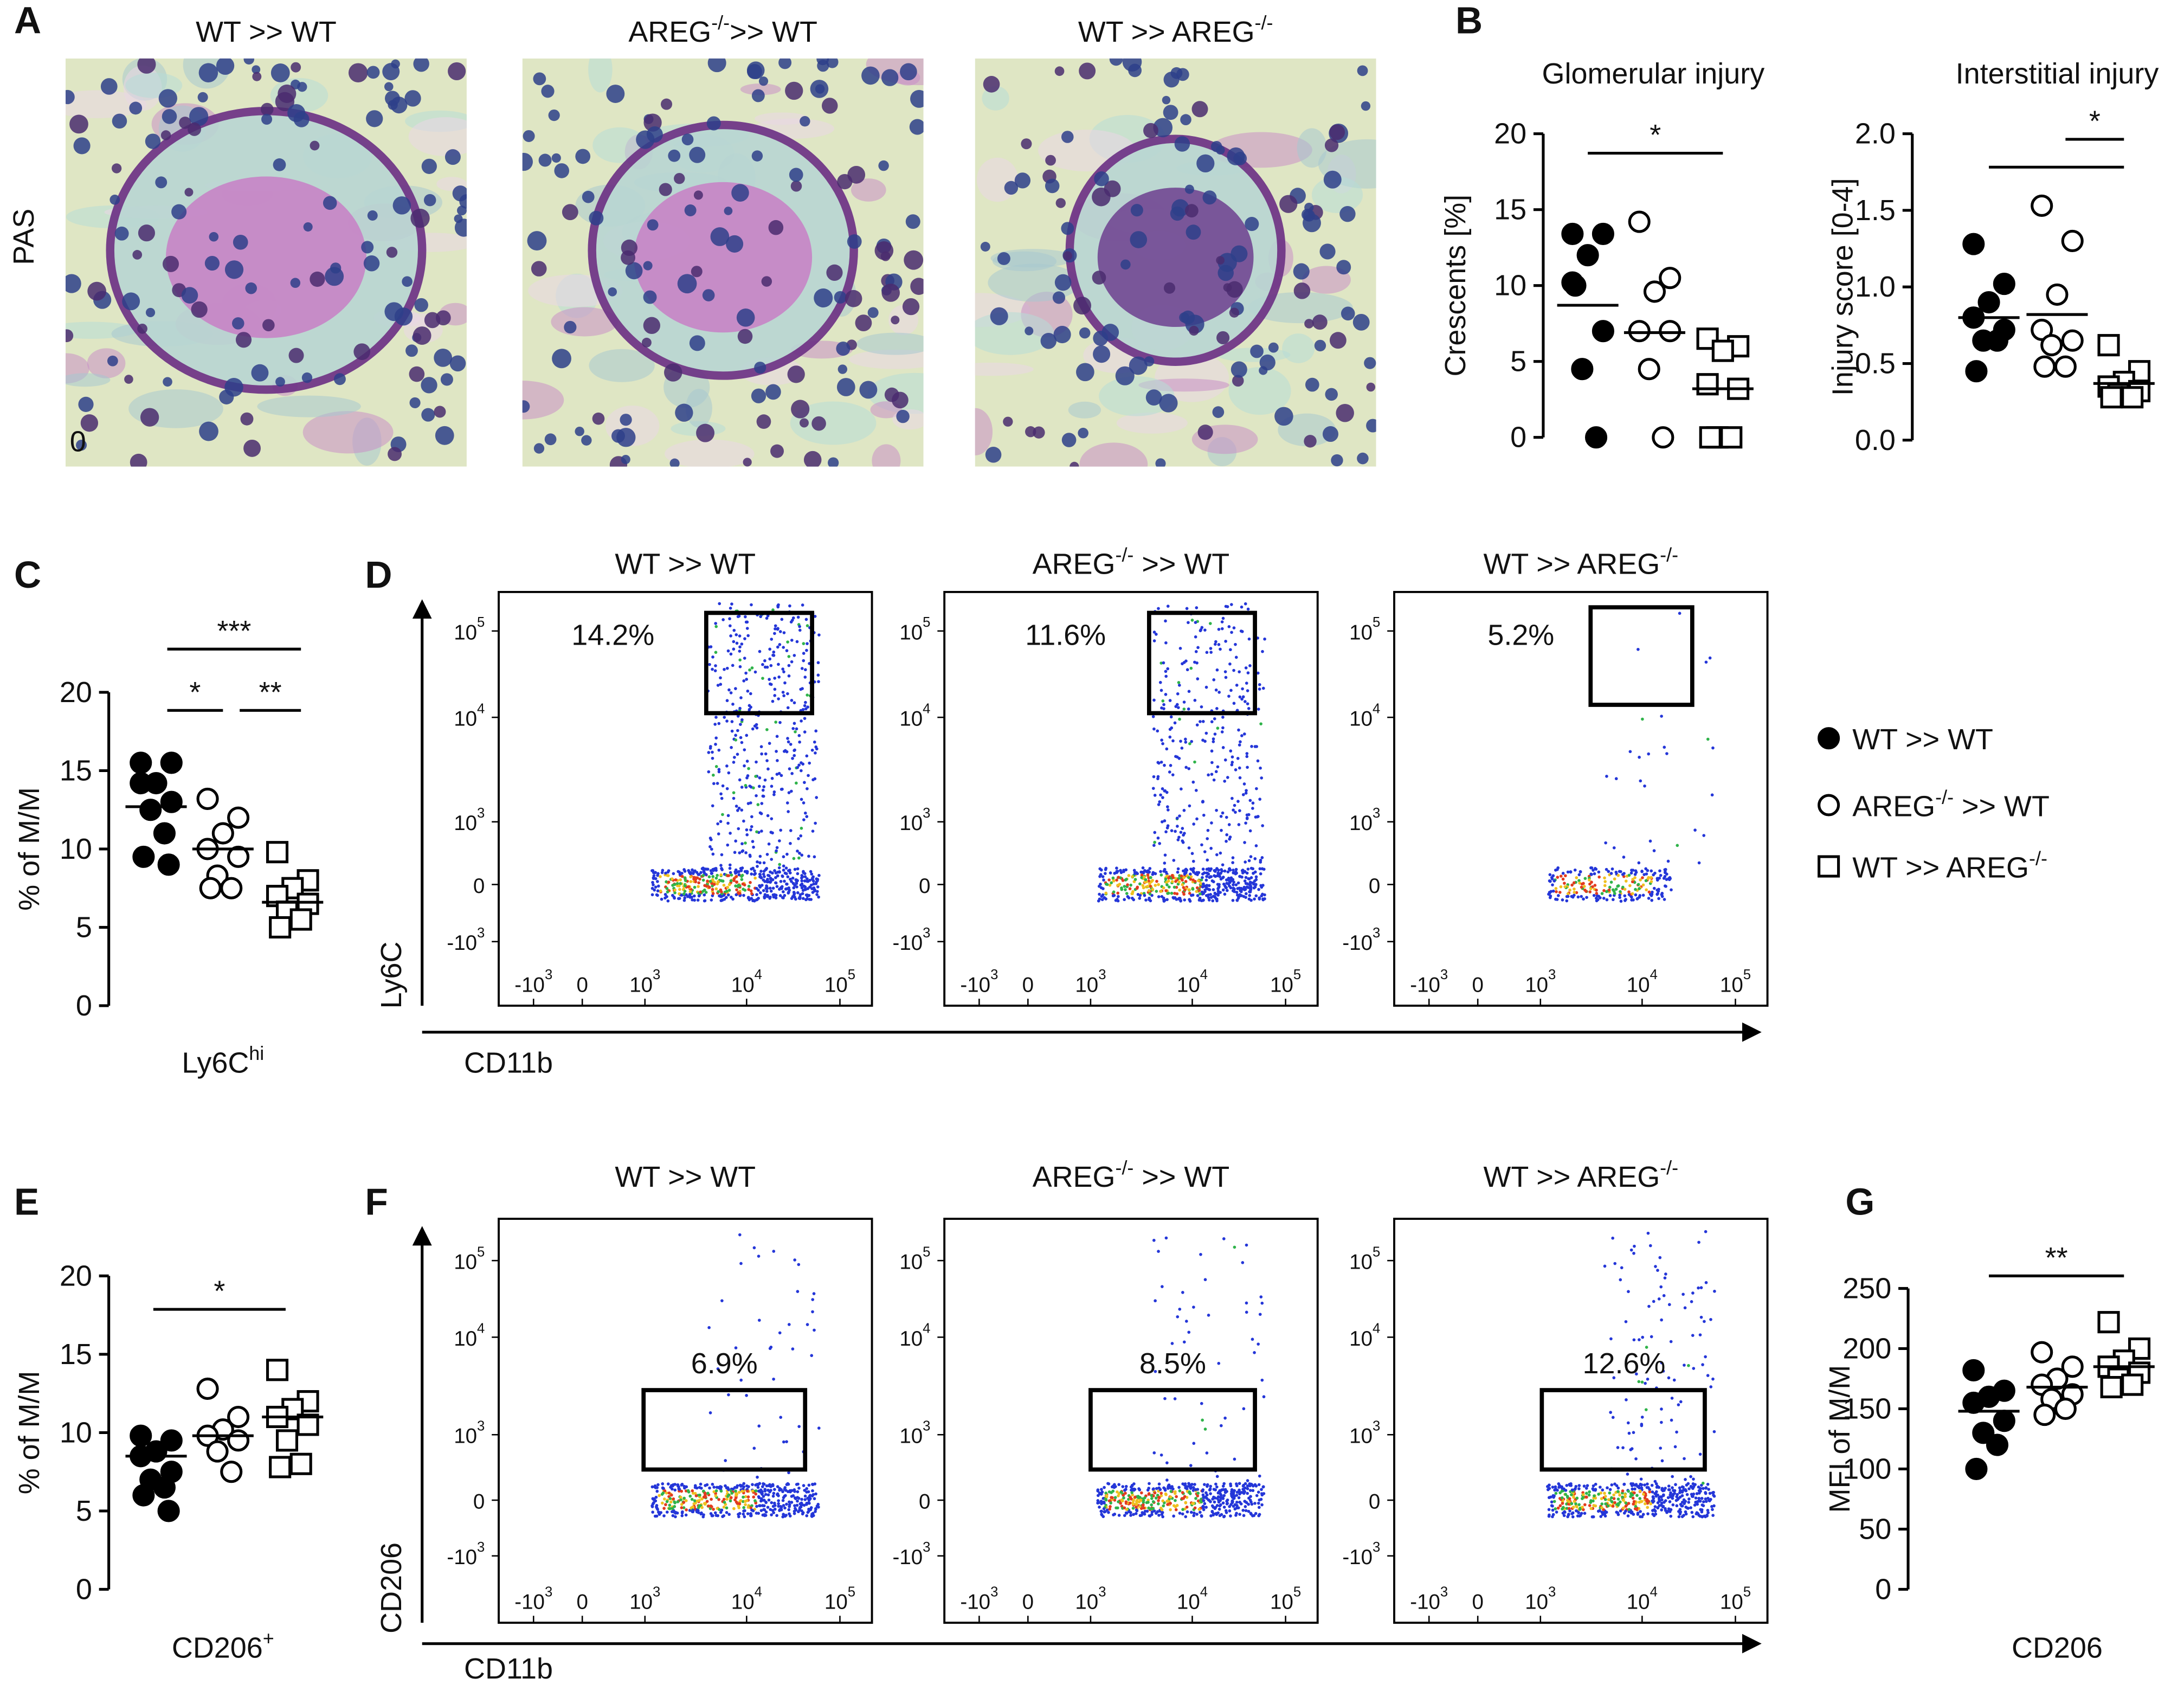 This screenshot has width=2184, height=1691. Describe the element at coordinates (685, 1177) in the screenshot. I see `flow-title: WT >> WT` at that location.